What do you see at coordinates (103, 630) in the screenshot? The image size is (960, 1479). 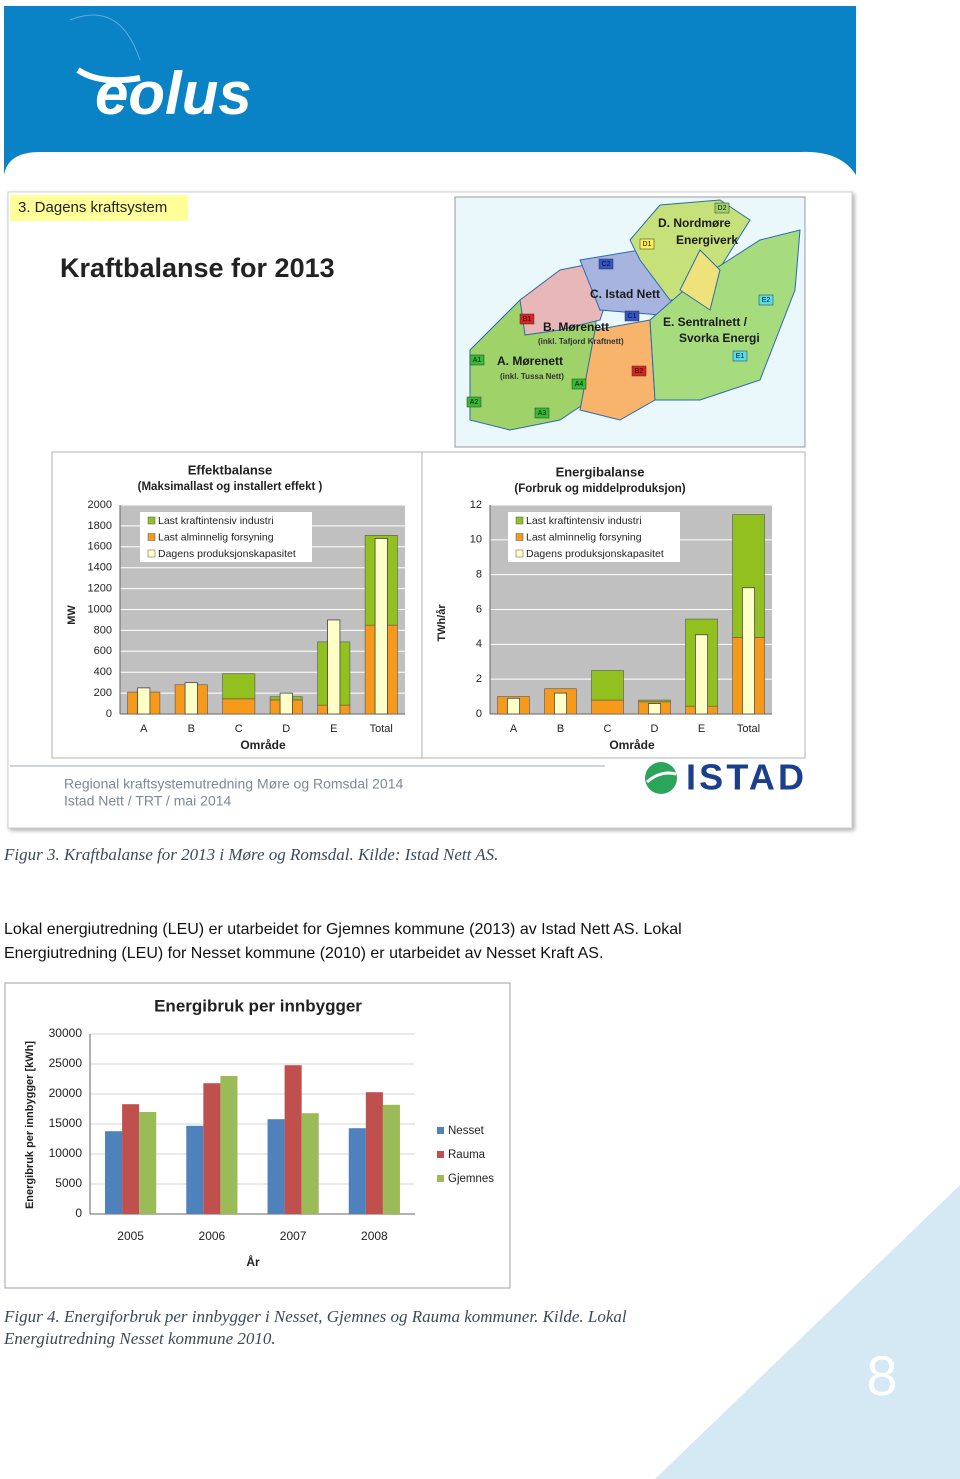 I see `y-tick-label: 800` at bounding box center [103, 630].